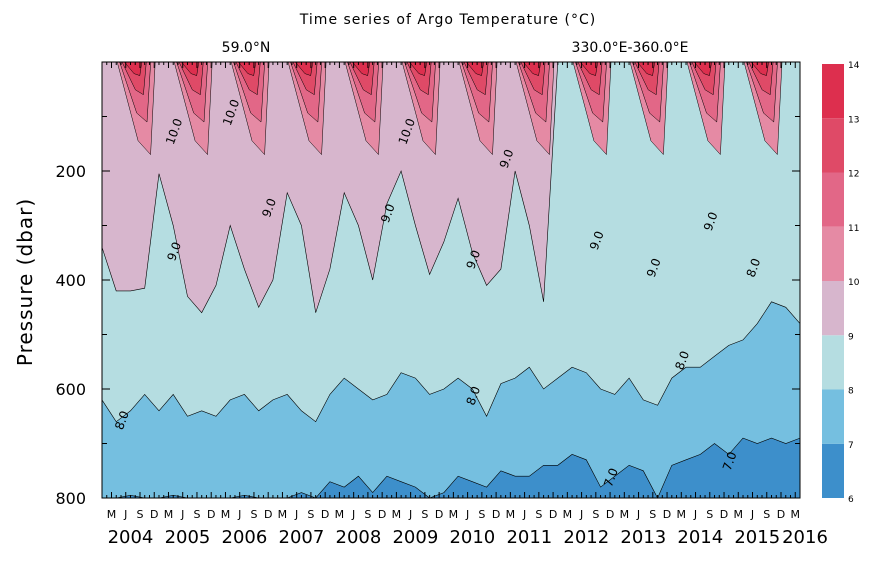 The width and height of the screenshot is (880, 562). I want to click on colorbar: 14 13 12 11 10 9 8 7 6, so click(841, 283).